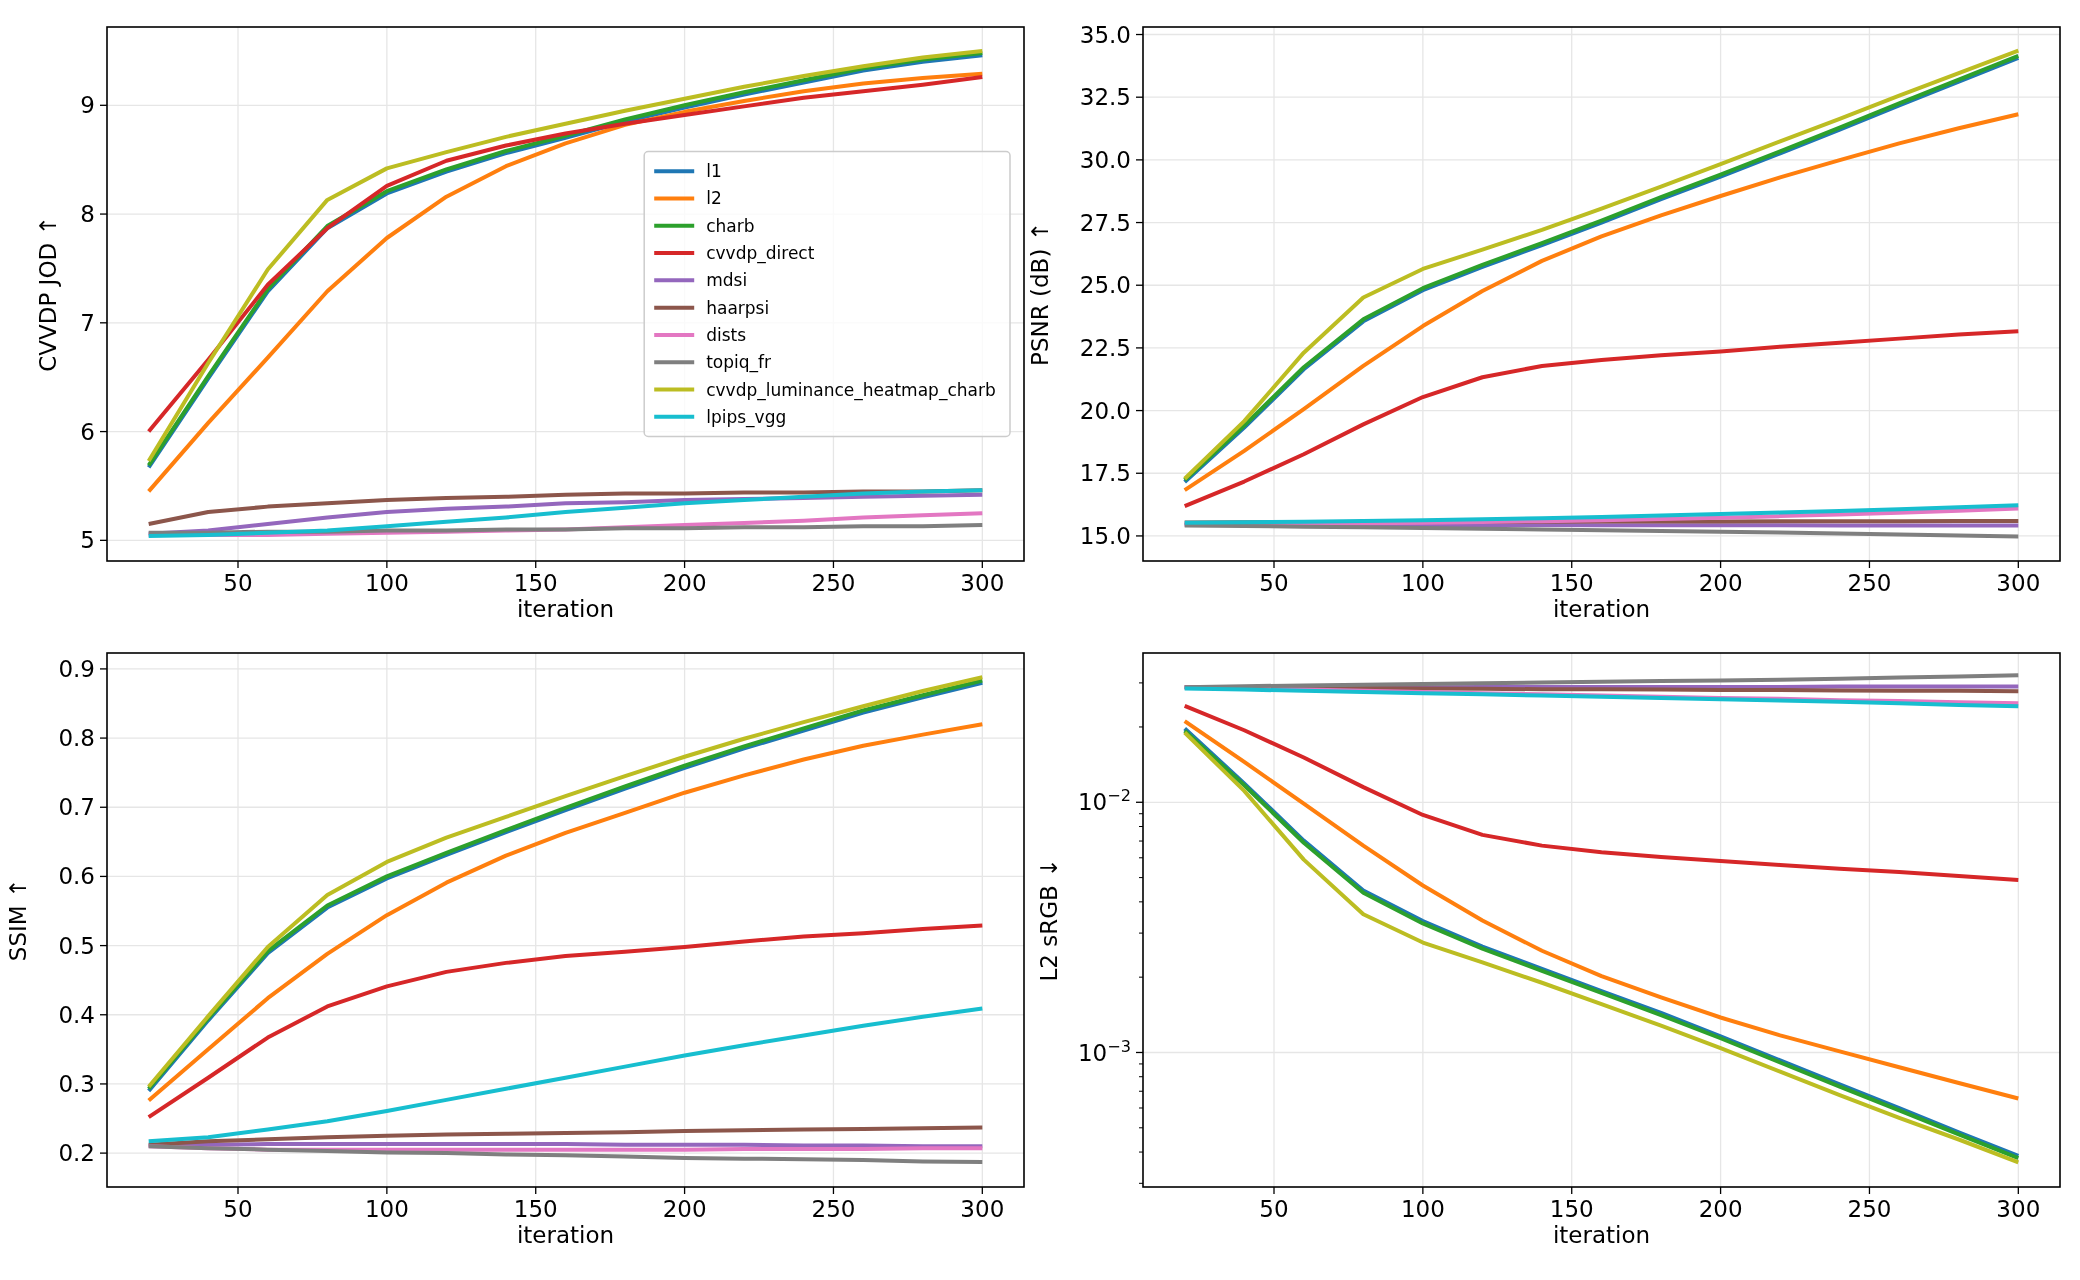 Image resolution: width=2080 pixels, height=1280 pixels. Describe the element at coordinates (1105, 285) in the screenshot. I see `y-tick-label: 25.0` at that location.